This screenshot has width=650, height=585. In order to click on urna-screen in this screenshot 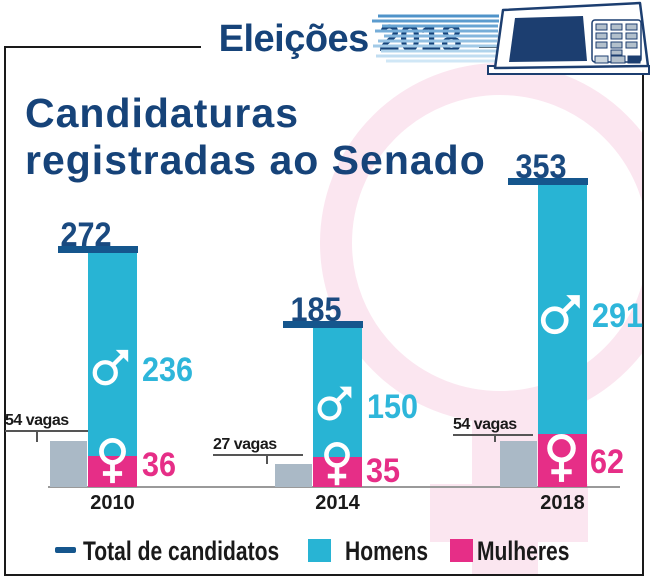, I will do `click(548, 39)`.